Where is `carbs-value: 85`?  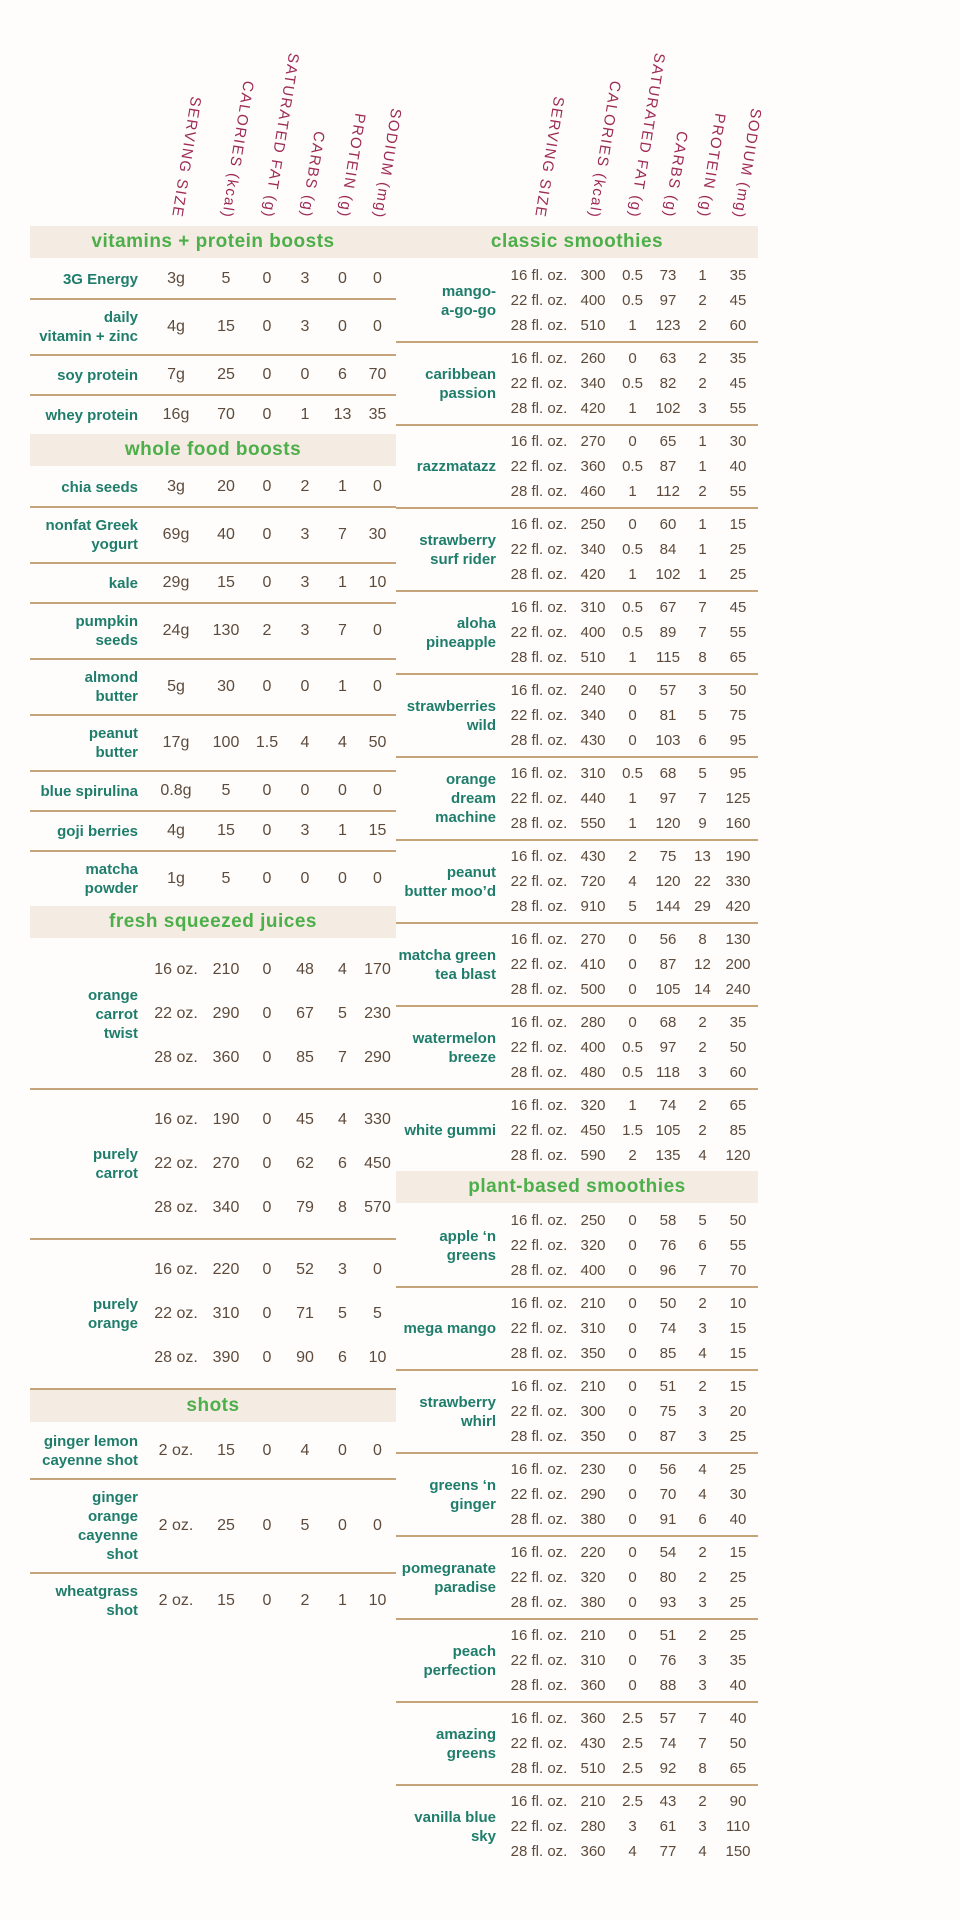
carbs-value: 85 is located at coordinates (305, 1057).